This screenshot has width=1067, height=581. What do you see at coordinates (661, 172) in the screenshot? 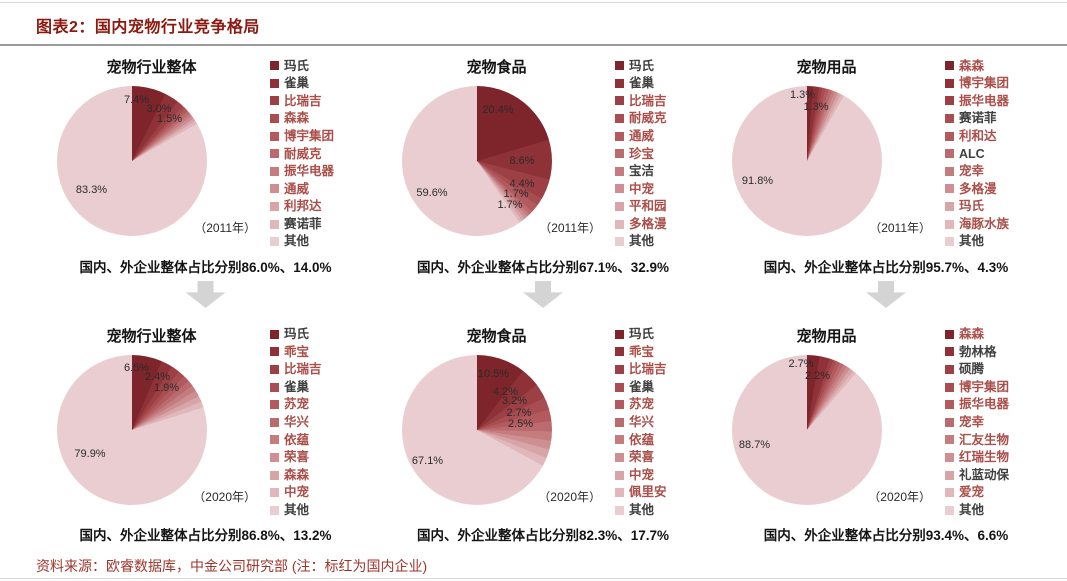
I see `legend-item: 宝洁` at bounding box center [661, 172].